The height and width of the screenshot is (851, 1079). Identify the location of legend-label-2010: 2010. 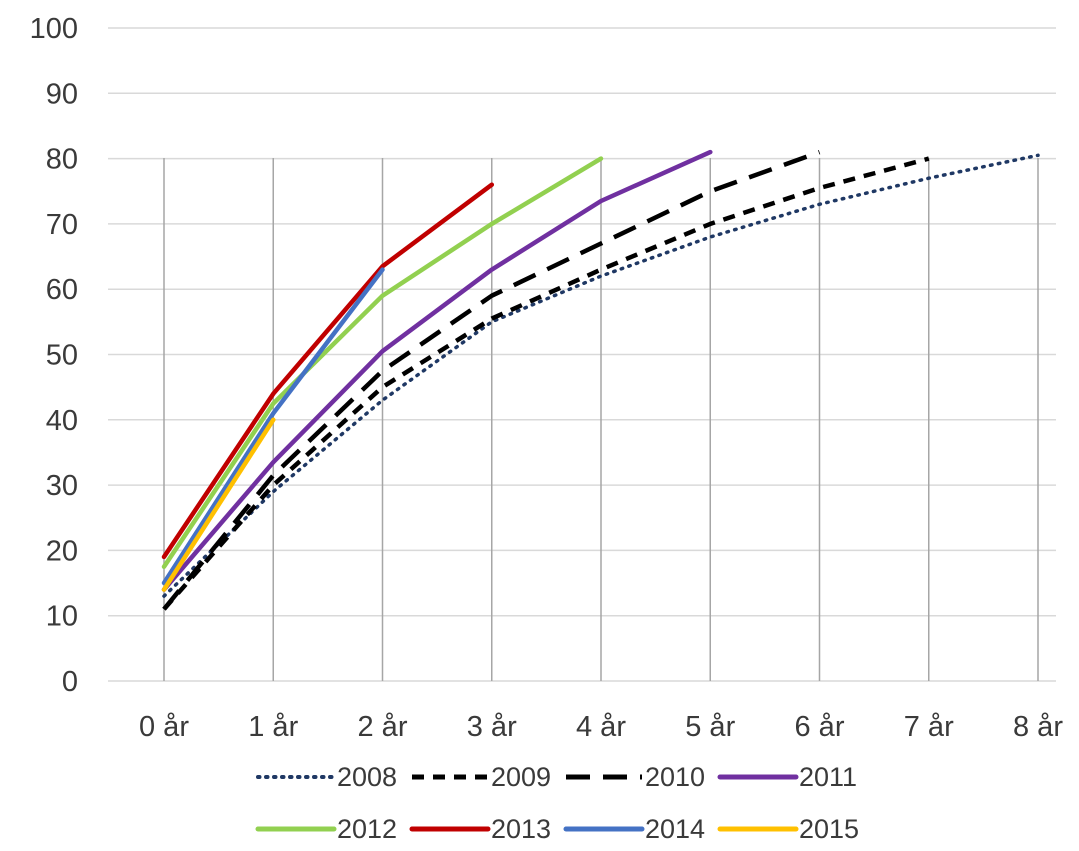
(675, 777).